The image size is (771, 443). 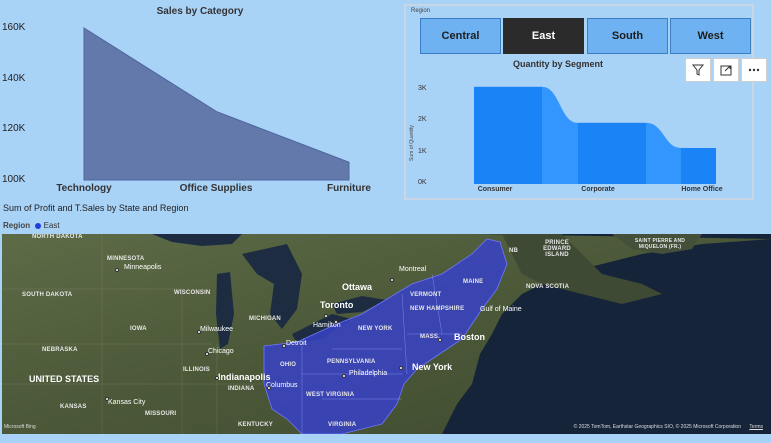 I want to click on map-label-vermont: VERMONT, so click(x=426, y=295).